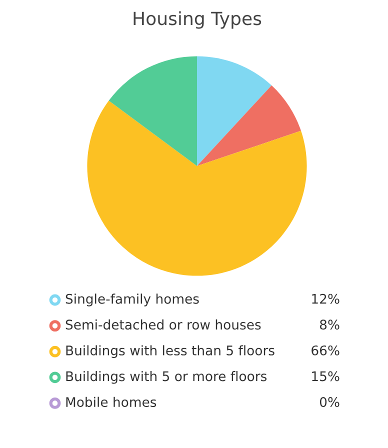 This screenshot has width=388, height=448. What do you see at coordinates (326, 299) in the screenshot?
I see `data-label: 12%` at bounding box center [326, 299].